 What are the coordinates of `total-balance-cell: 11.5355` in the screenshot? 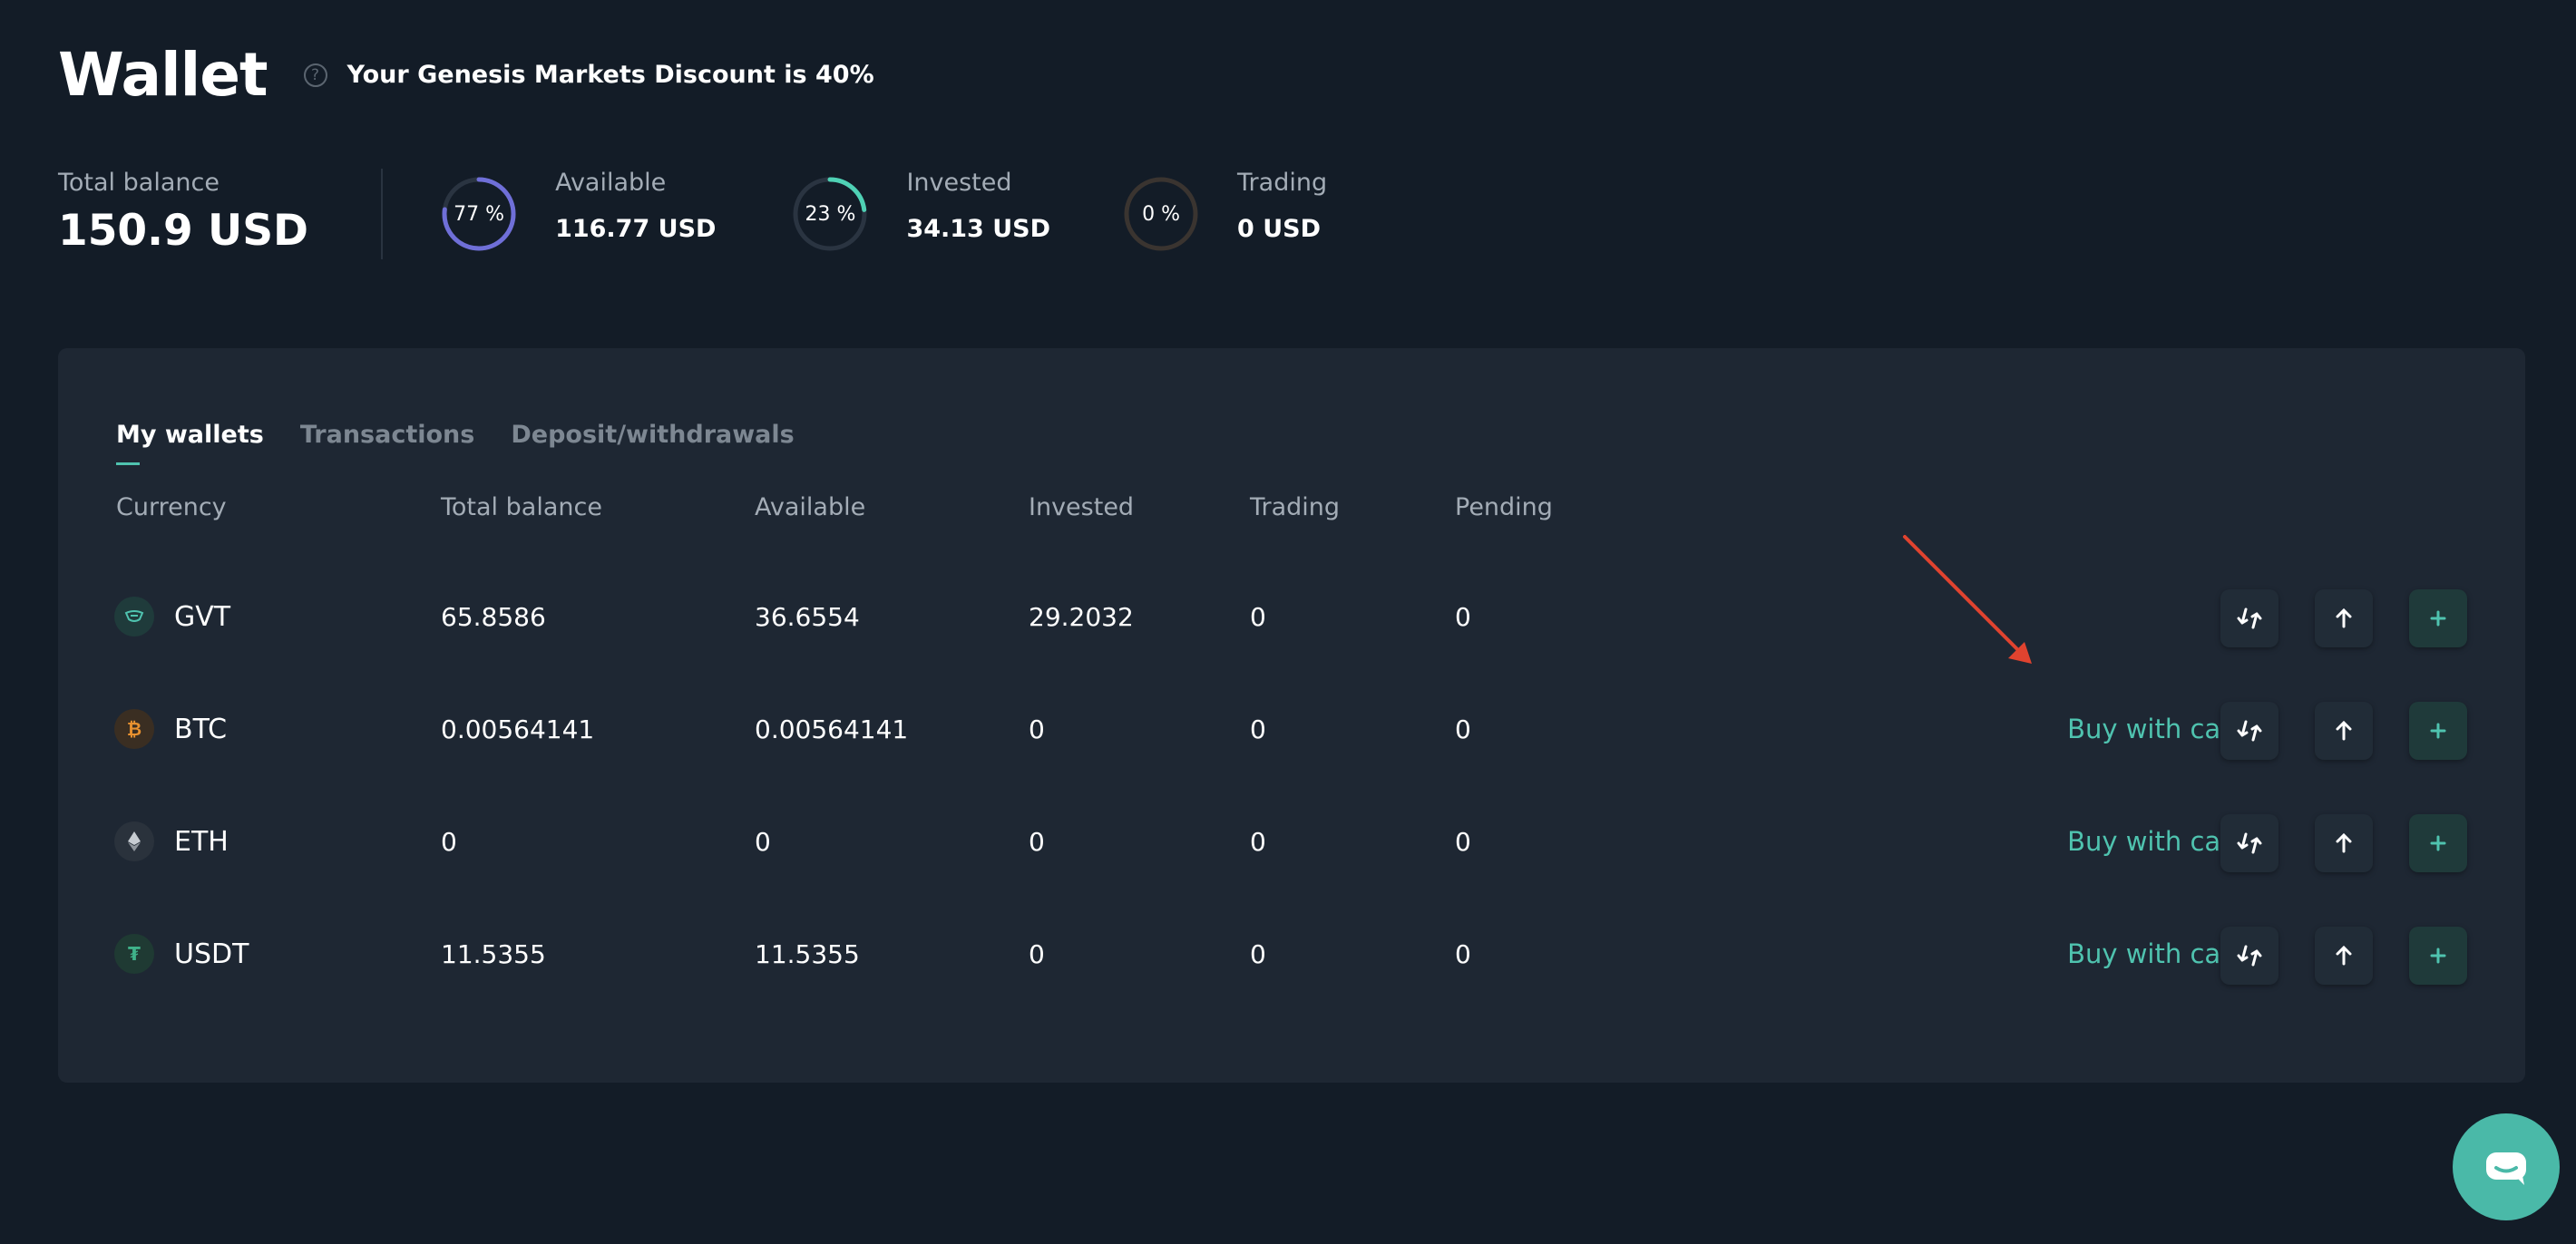 It's located at (493, 954).